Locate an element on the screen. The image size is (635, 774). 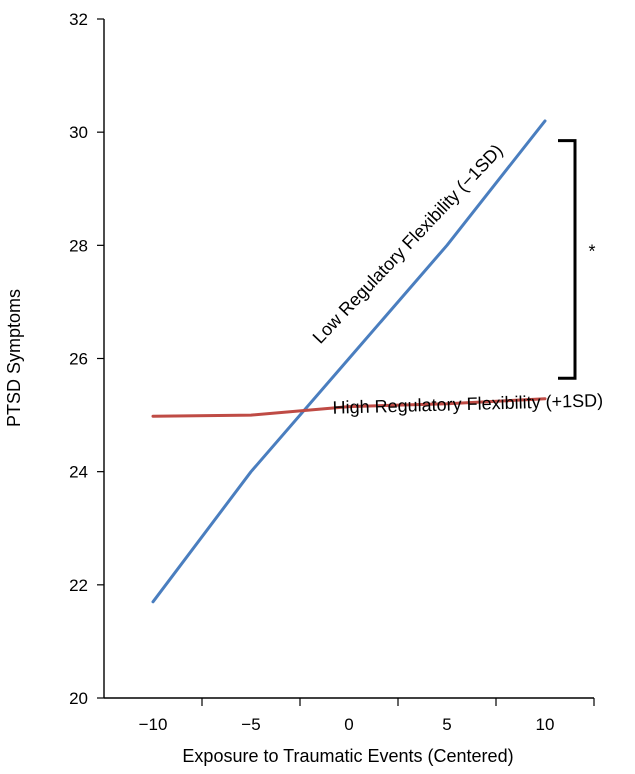
y-axis: 20 22 24 26 28 30 32 is located at coordinates (87, 359).